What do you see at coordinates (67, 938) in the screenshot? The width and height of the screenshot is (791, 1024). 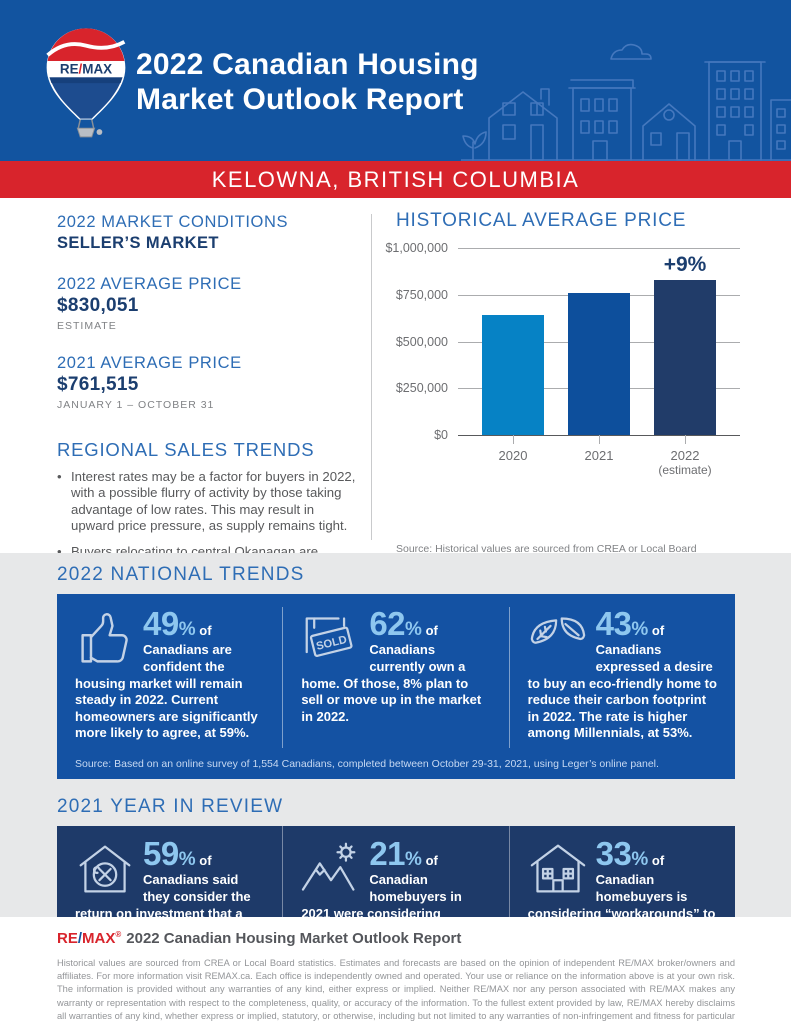 I see `remax-wordmark: RE` at bounding box center [67, 938].